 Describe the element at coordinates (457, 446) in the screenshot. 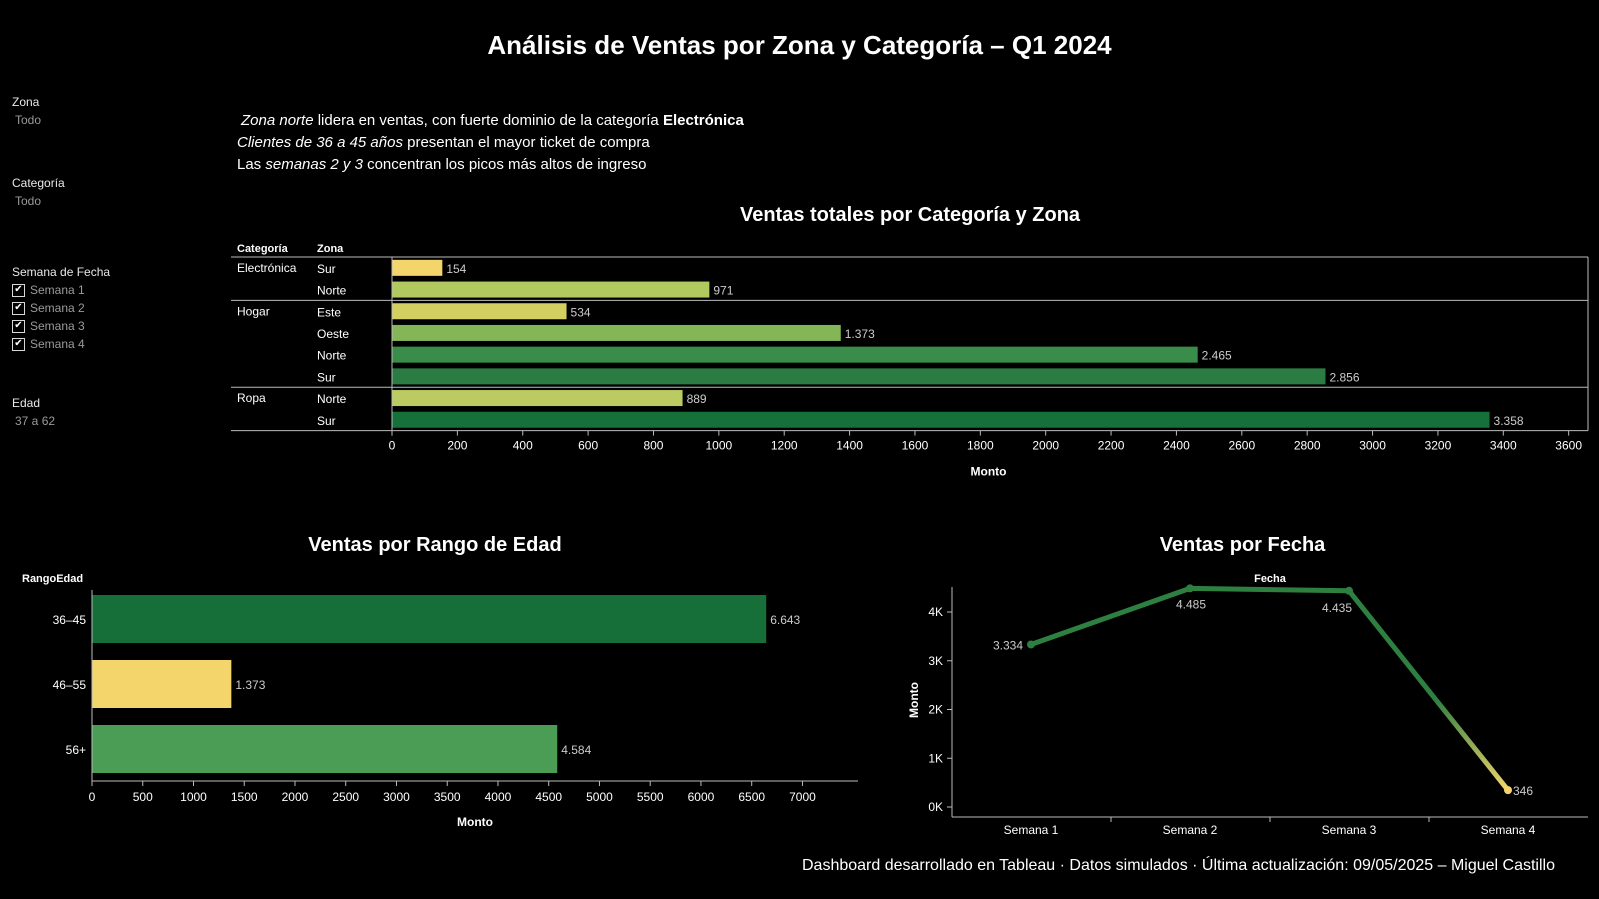

I see `x-tick-label: 200` at that location.